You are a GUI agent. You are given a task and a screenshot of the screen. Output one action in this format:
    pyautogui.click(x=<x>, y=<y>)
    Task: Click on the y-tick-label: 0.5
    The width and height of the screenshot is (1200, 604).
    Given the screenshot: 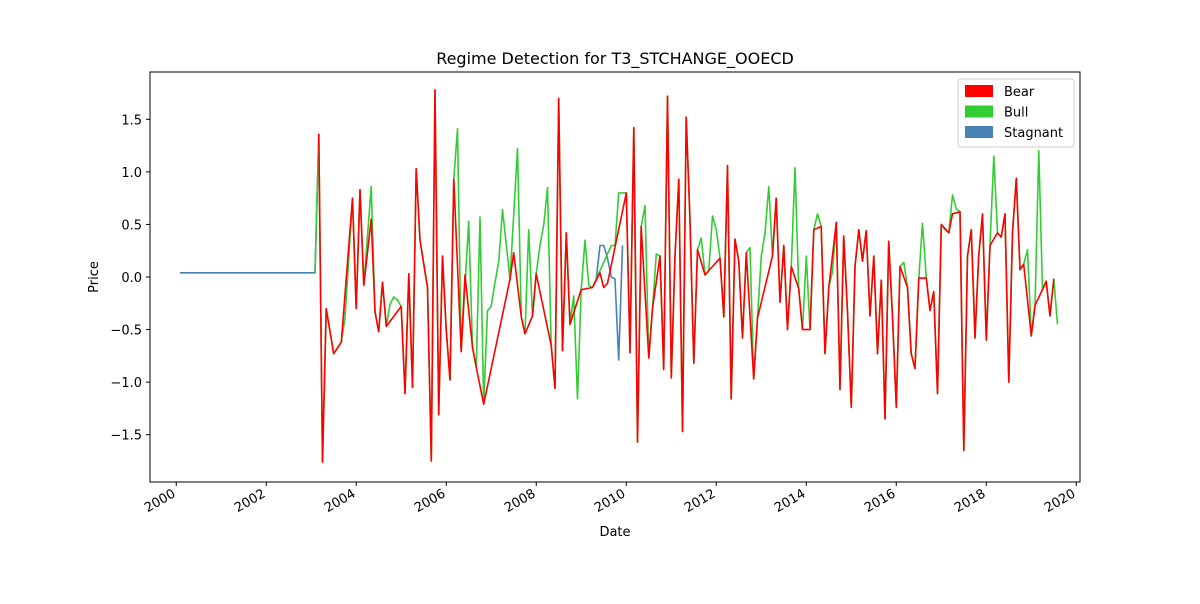 What is the action you would take?
    pyautogui.click(x=131, y=225)
    